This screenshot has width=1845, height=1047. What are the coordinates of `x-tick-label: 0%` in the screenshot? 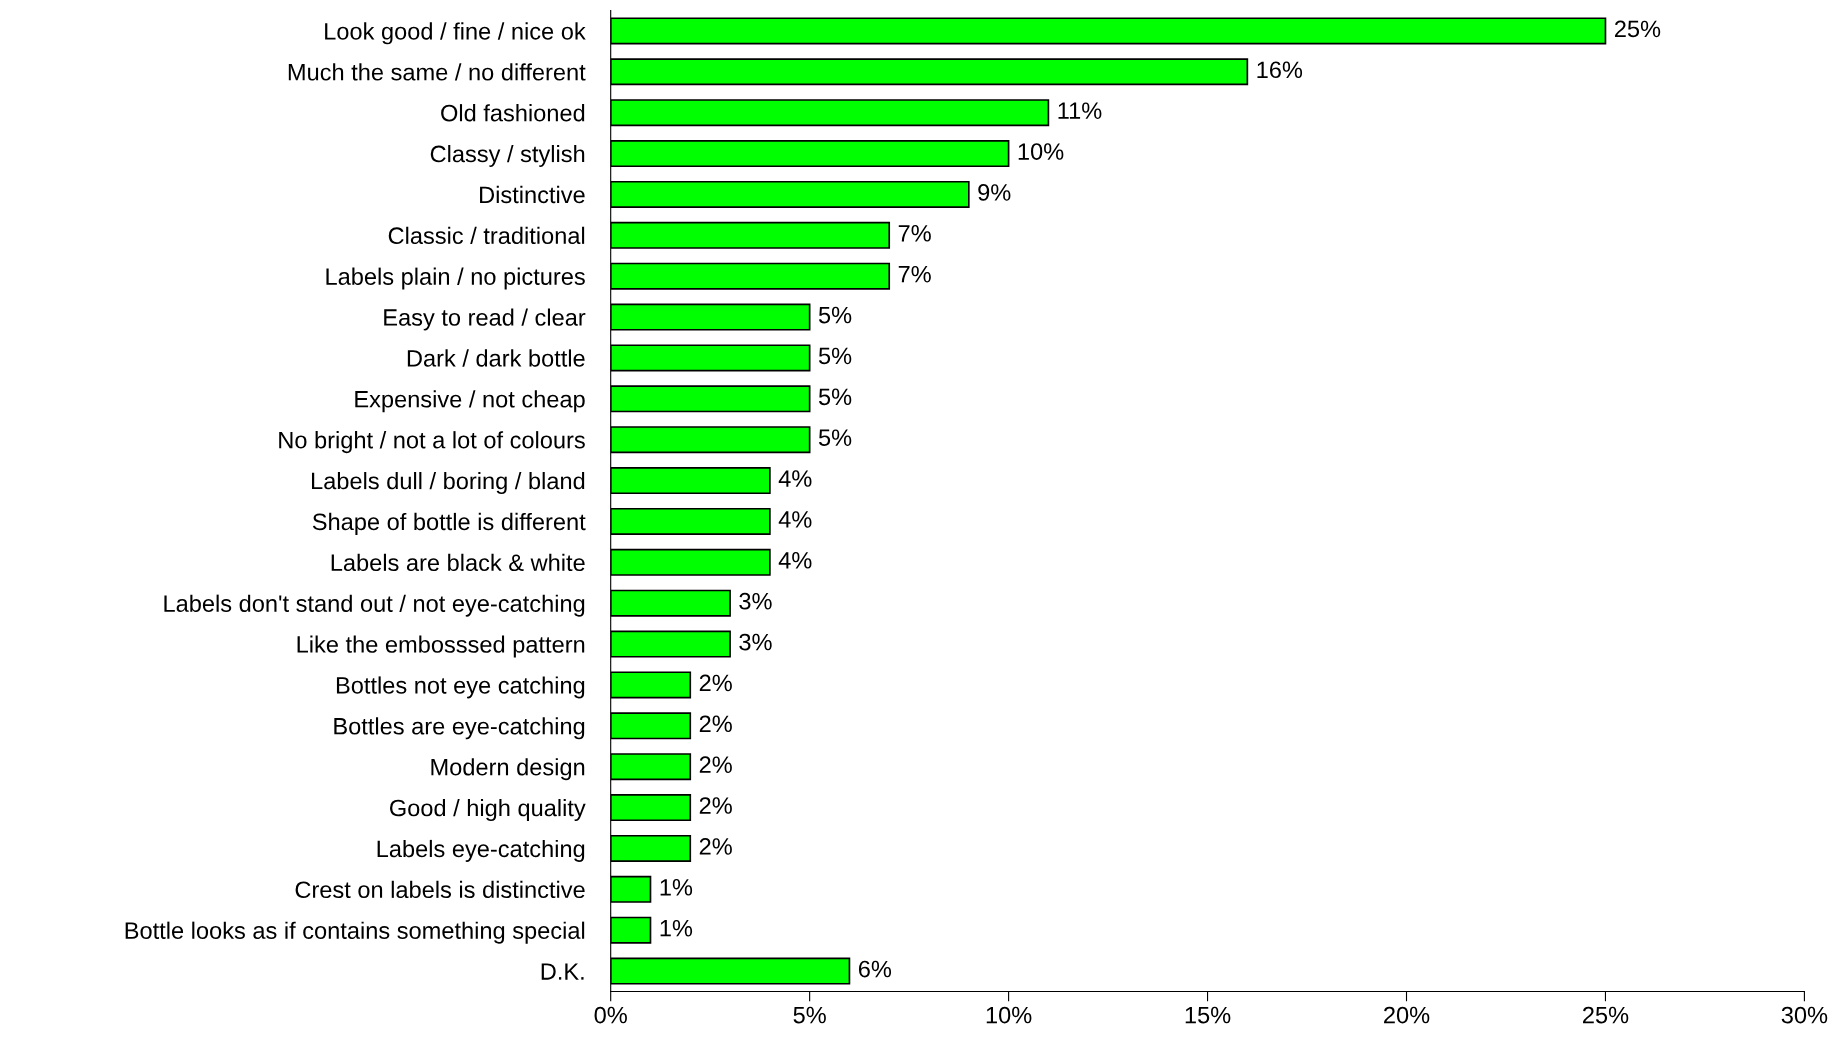 It's located at (610, 1015).